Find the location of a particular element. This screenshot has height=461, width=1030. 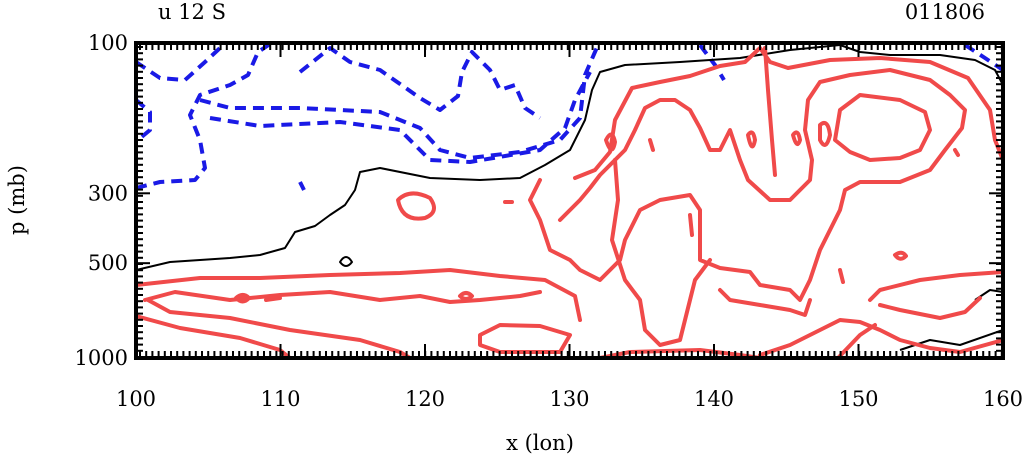

y-tick-label: 300 is located at coordinates (108, 193).